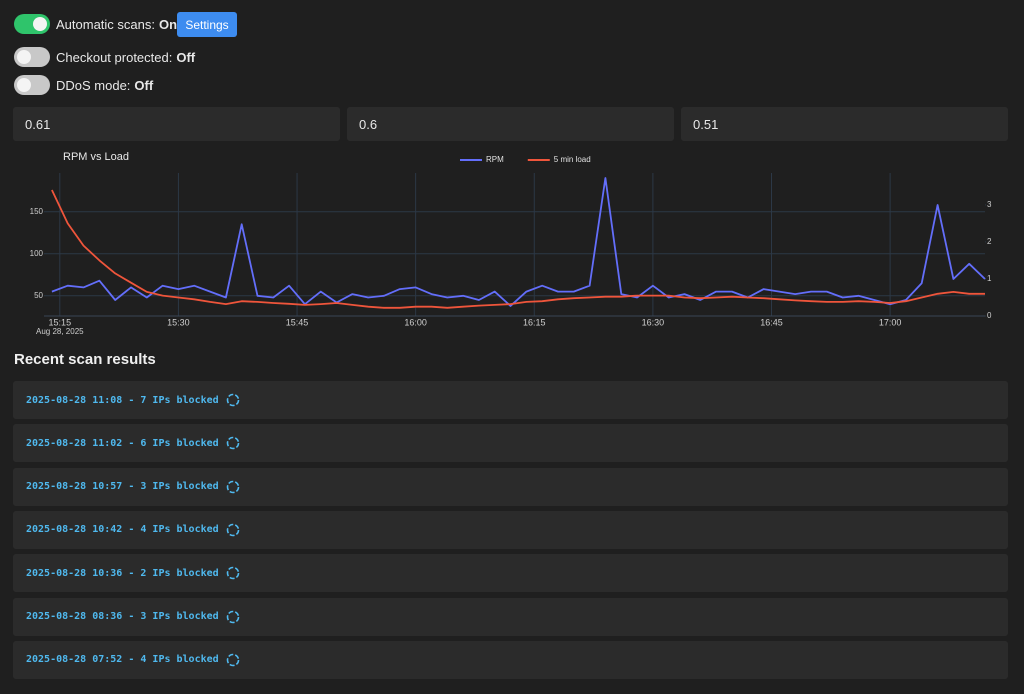 The image size is (1024, 694). Describe the element at coordinates (178, 322) in the screenshot. I see `x-tick-label: 15:30` at that location.